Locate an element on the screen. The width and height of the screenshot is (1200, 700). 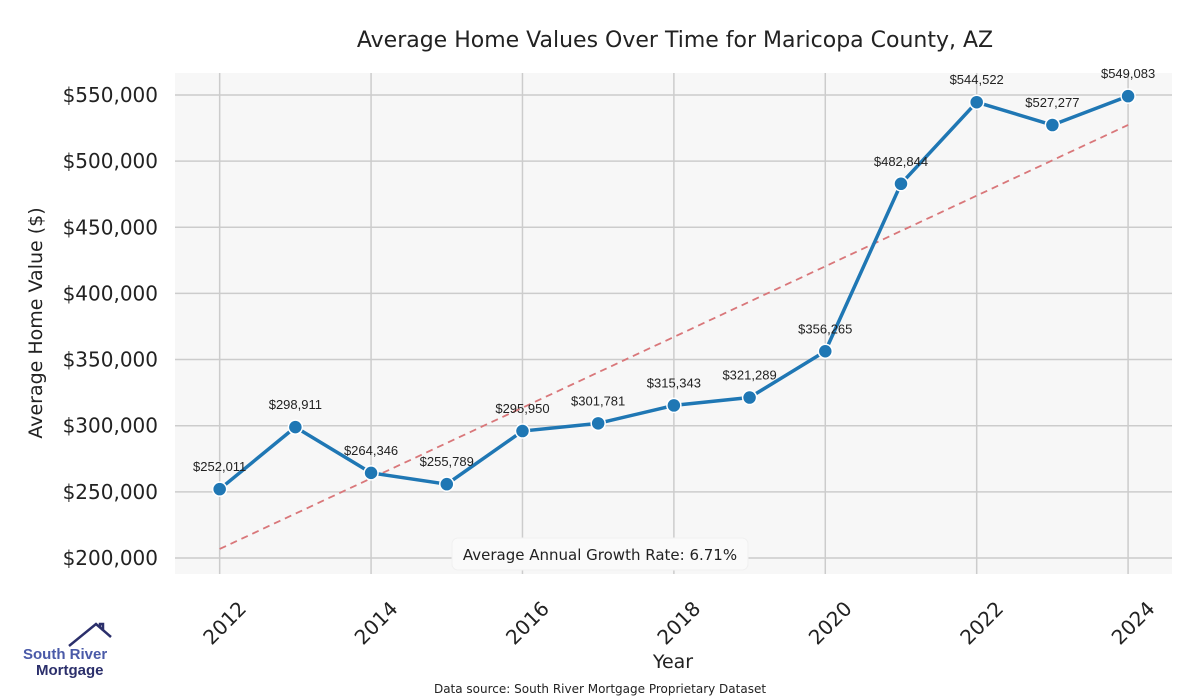
x-tick-label: 2020 is located at coordinates (830, 622).